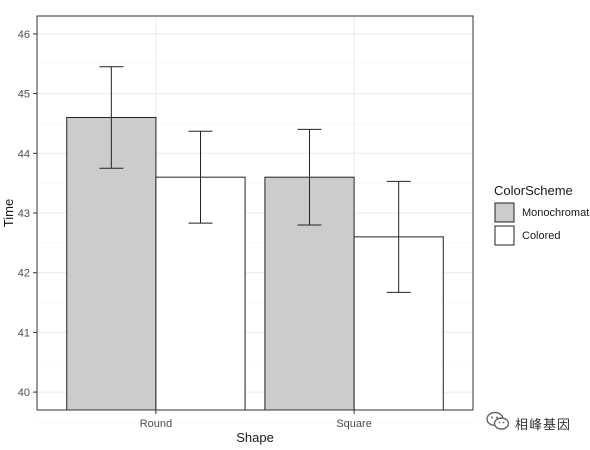 This screenshot has width=590, height=450. I want to click on legend-label: Monochromatic, so click(556, 213).